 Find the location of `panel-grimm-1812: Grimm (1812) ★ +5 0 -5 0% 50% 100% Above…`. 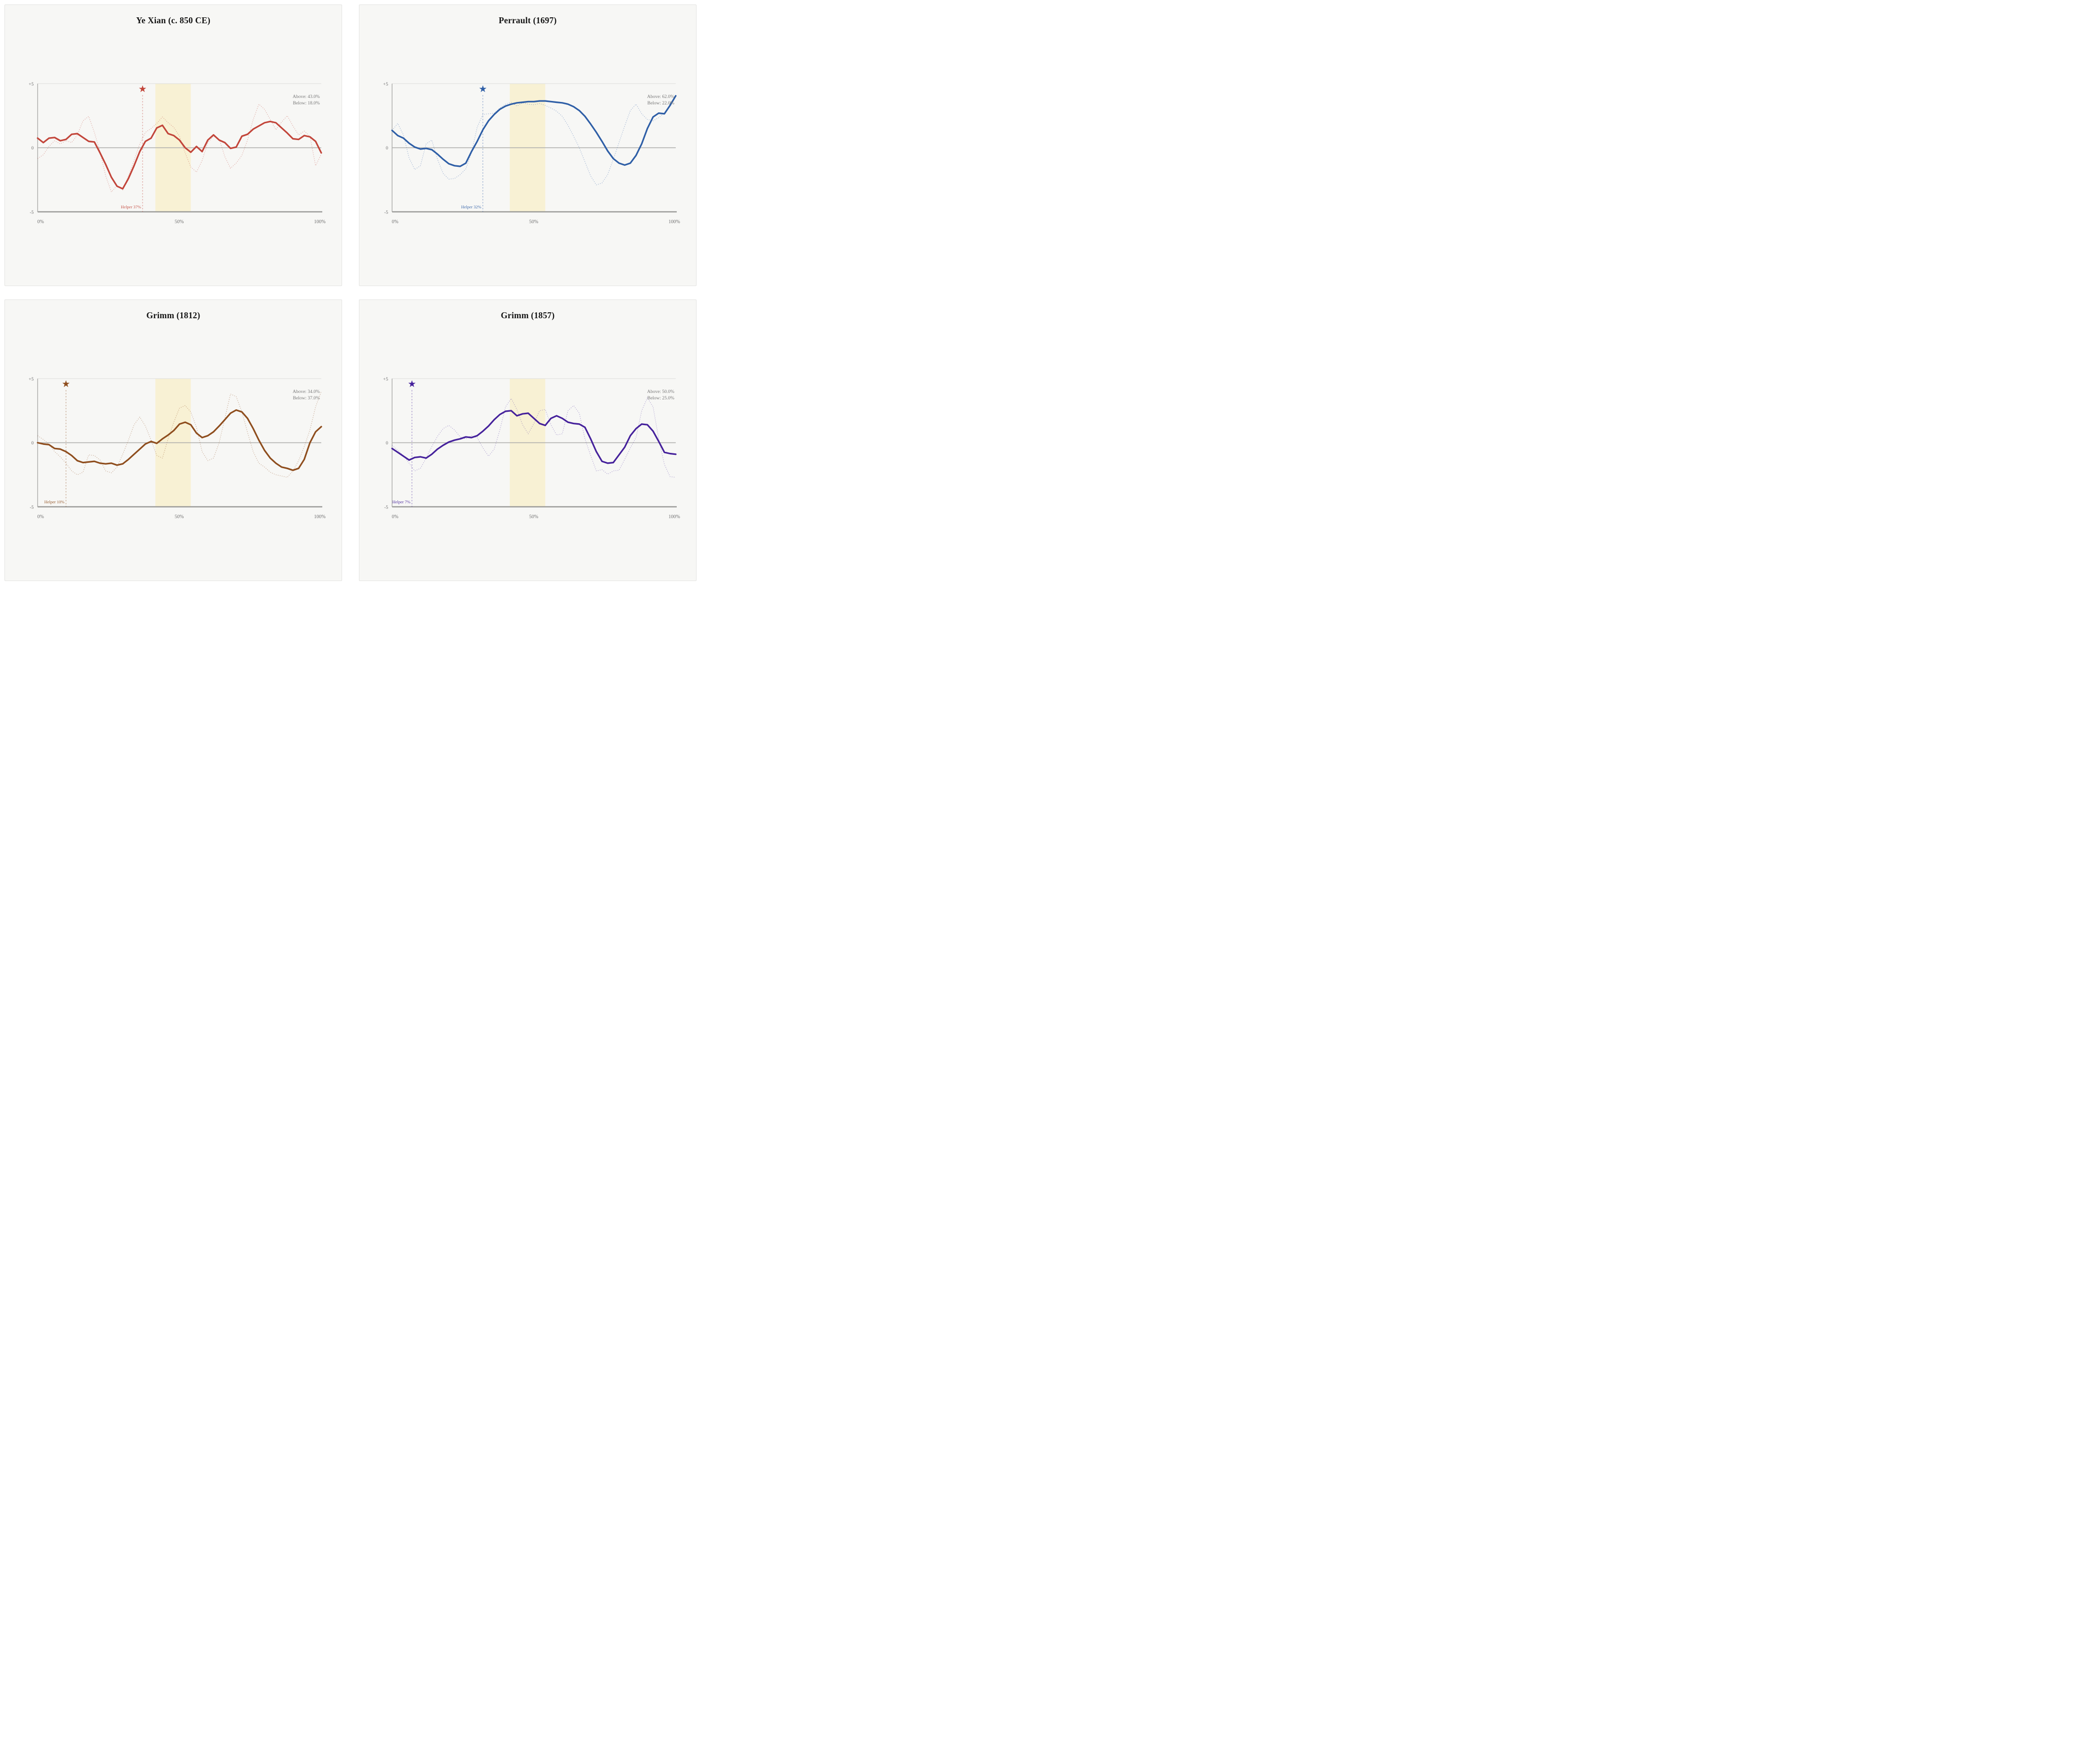

panel-grimm-1812: Grimm (1812) ★ +5 0 -5 0% 50% 100% Above… is located at coordinates (173, 440).